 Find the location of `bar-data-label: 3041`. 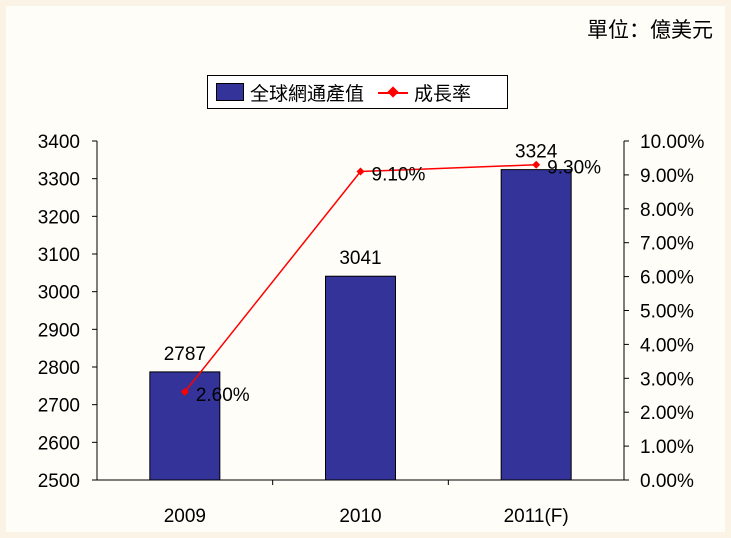

bar-data-label: 3041 is located at coordinates (360, 258).